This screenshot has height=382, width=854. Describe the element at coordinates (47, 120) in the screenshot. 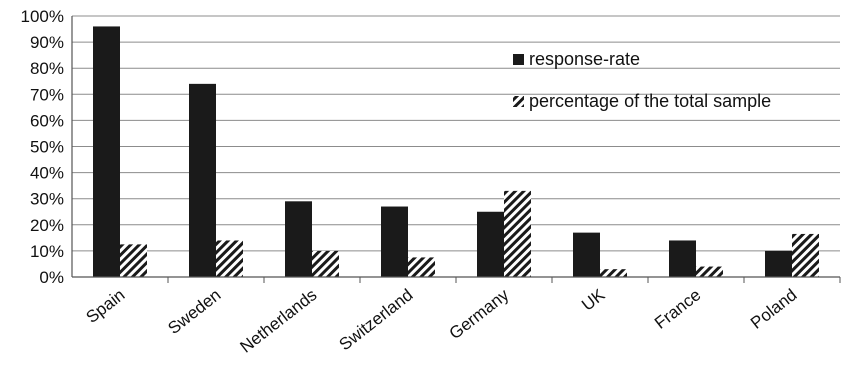

I see `y-tick-label: 60%` at that location.